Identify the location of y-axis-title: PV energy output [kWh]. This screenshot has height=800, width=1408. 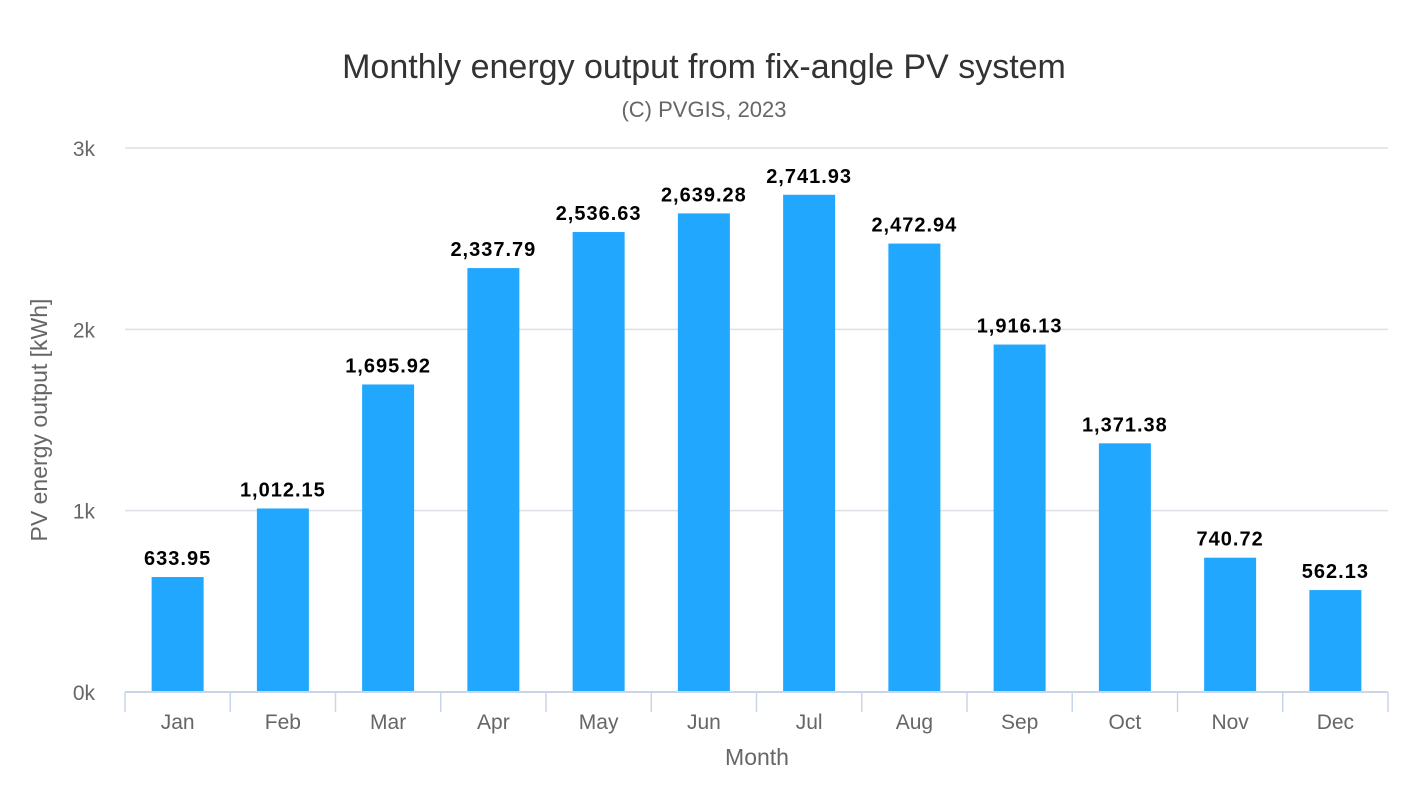
(39, 420).